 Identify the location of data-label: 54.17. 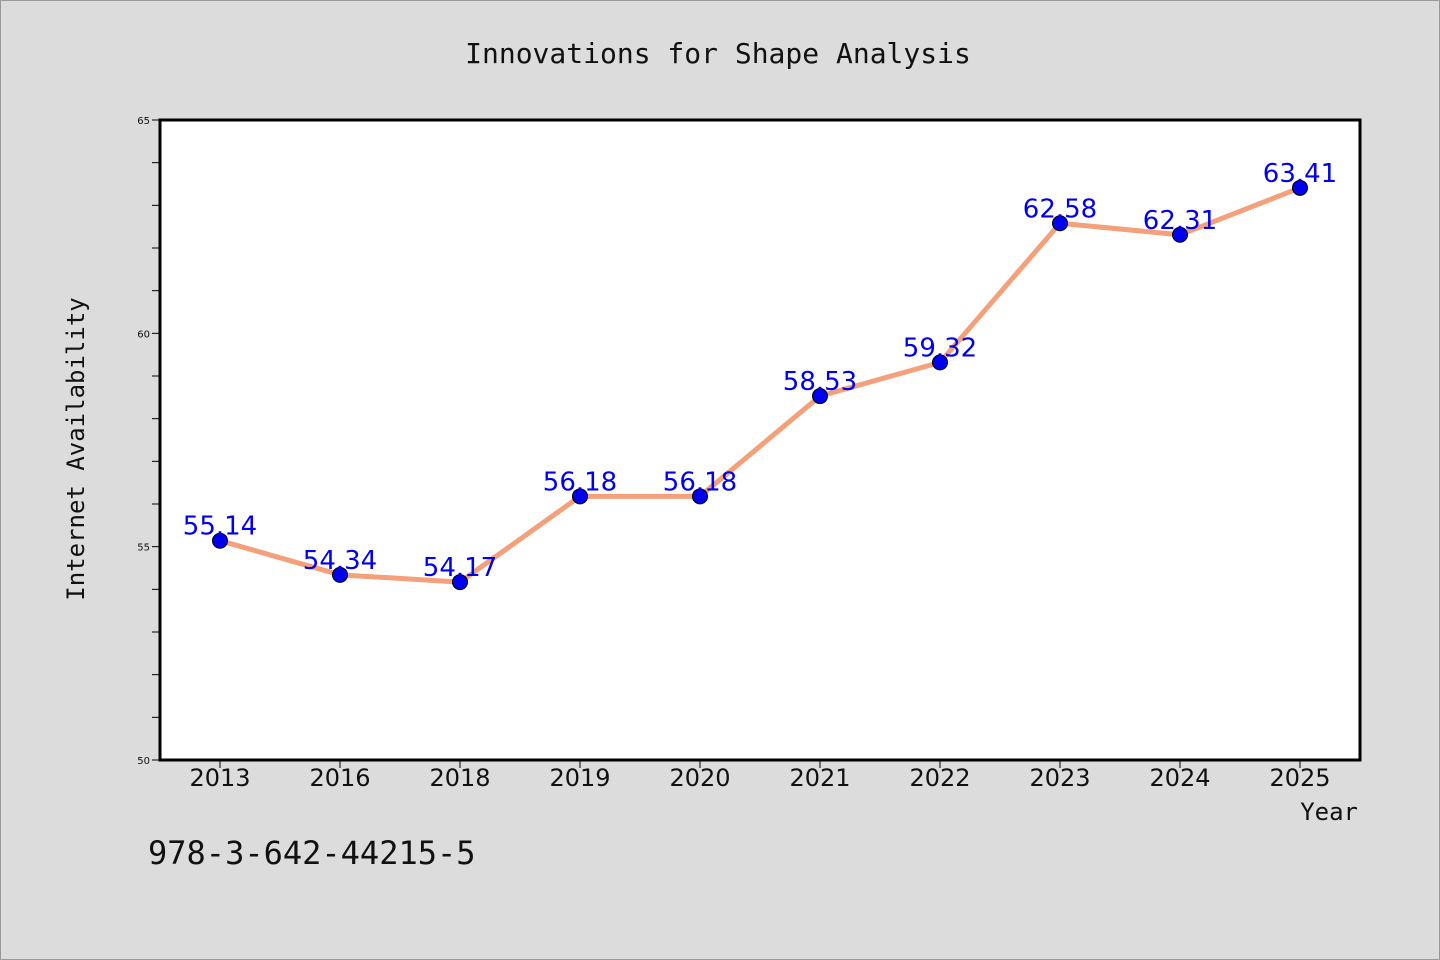
(460, 568).